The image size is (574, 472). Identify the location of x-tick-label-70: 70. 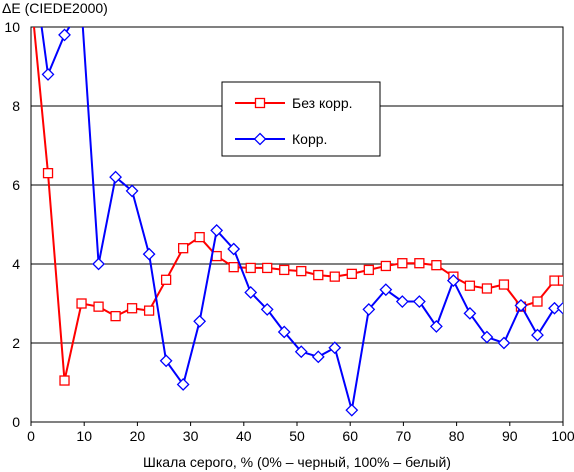
(404, 436).